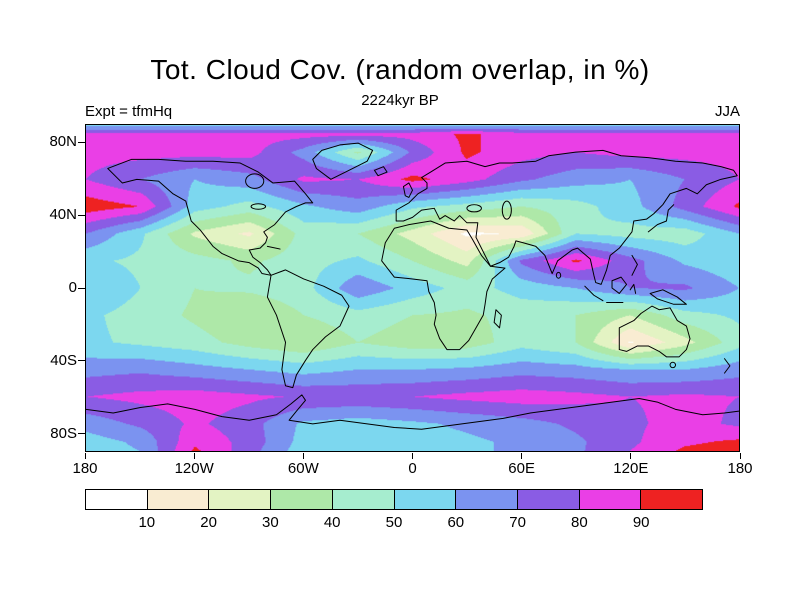 The image size is (800, 600). Describe the element at coordinates (579, 522) in the screenshot. I see `colorbar-label: 80` at that location.